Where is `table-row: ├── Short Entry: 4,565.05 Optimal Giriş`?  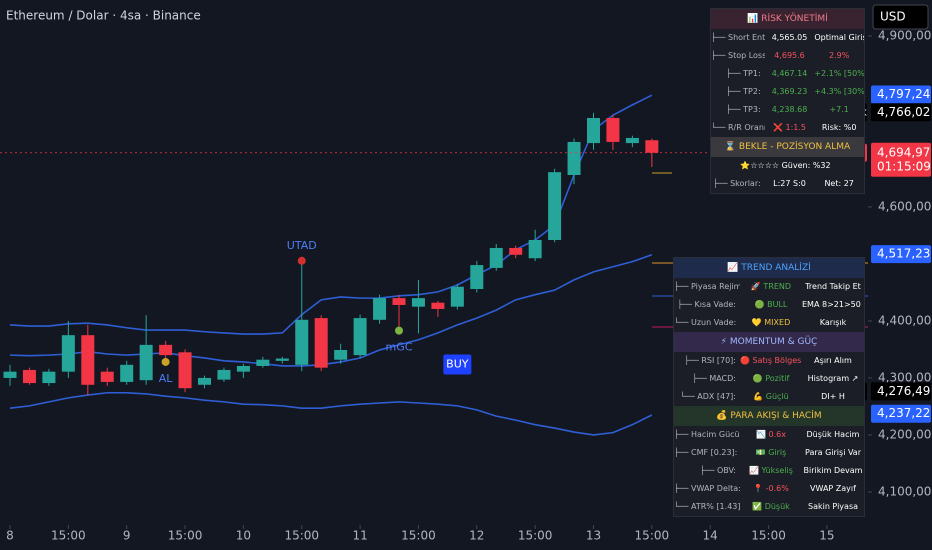 table-row: ├── Short Entry: 4,565.05 Optimal Giriş is located at coordinates (787, 38).